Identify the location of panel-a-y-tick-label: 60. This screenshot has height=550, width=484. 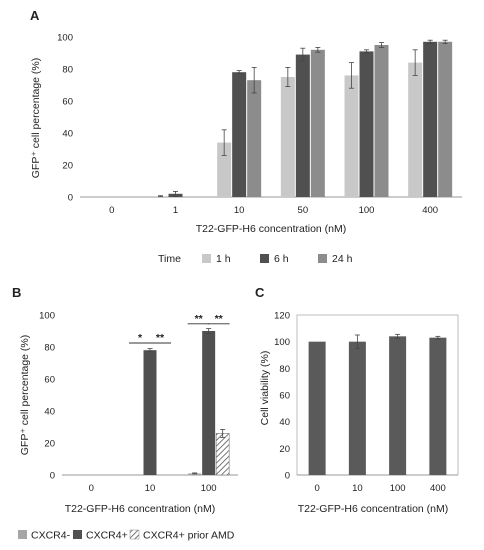
(67, 102).